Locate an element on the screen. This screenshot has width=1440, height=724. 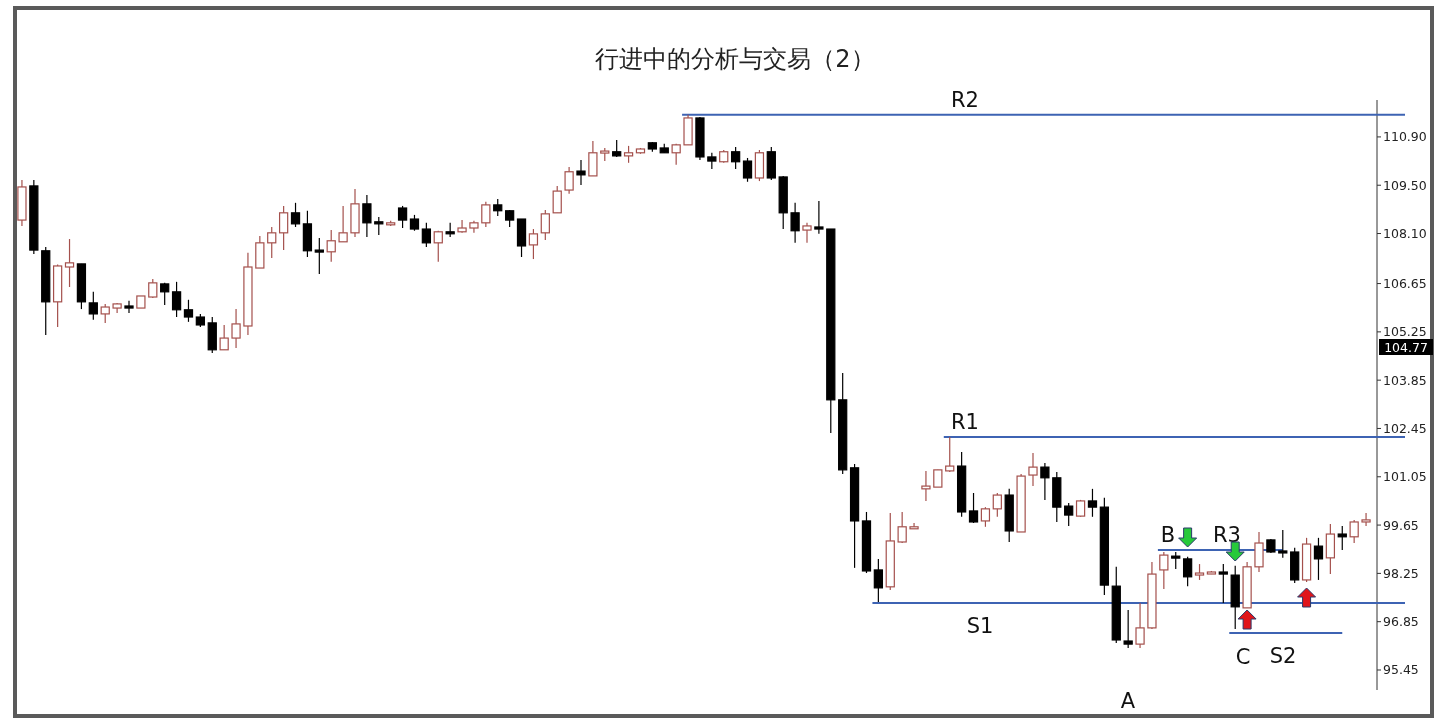
ref-line-label: S2 is located at coordinates (1283, 656).